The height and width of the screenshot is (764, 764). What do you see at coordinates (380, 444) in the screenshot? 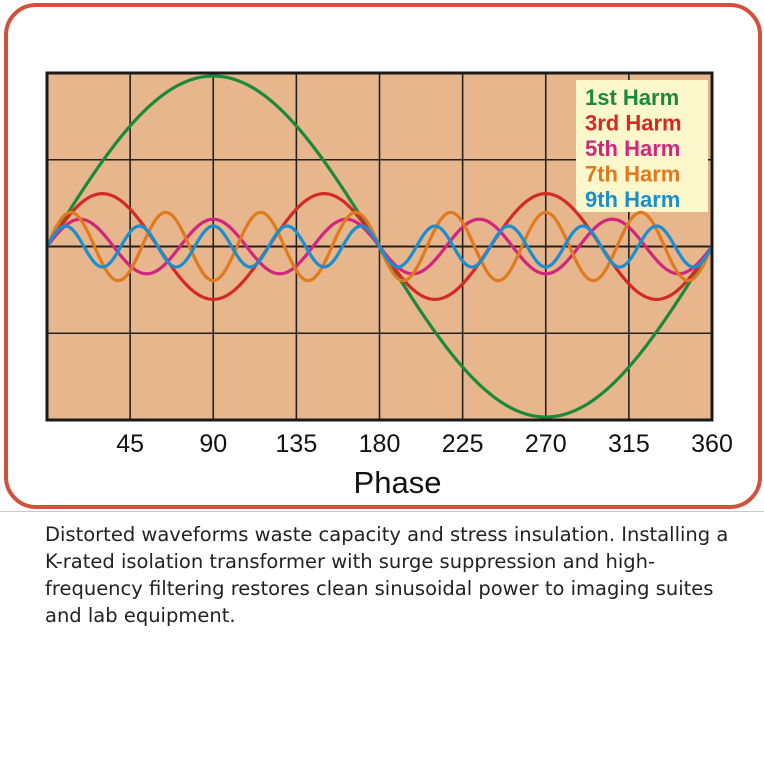
I see `x-tick-label: 180` at bounding box center [380, 444].